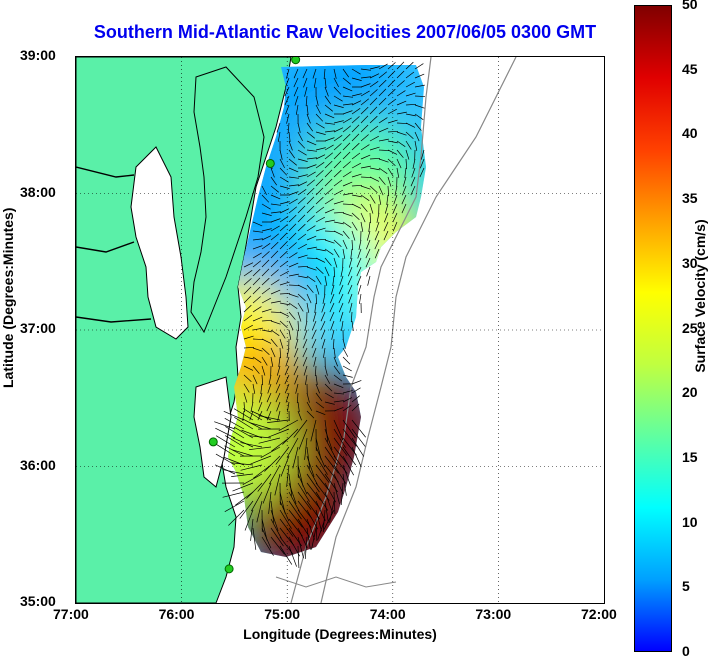 The height and width of the screenshot is (659, 724). I want to click on station-marker, so click(229, 569).